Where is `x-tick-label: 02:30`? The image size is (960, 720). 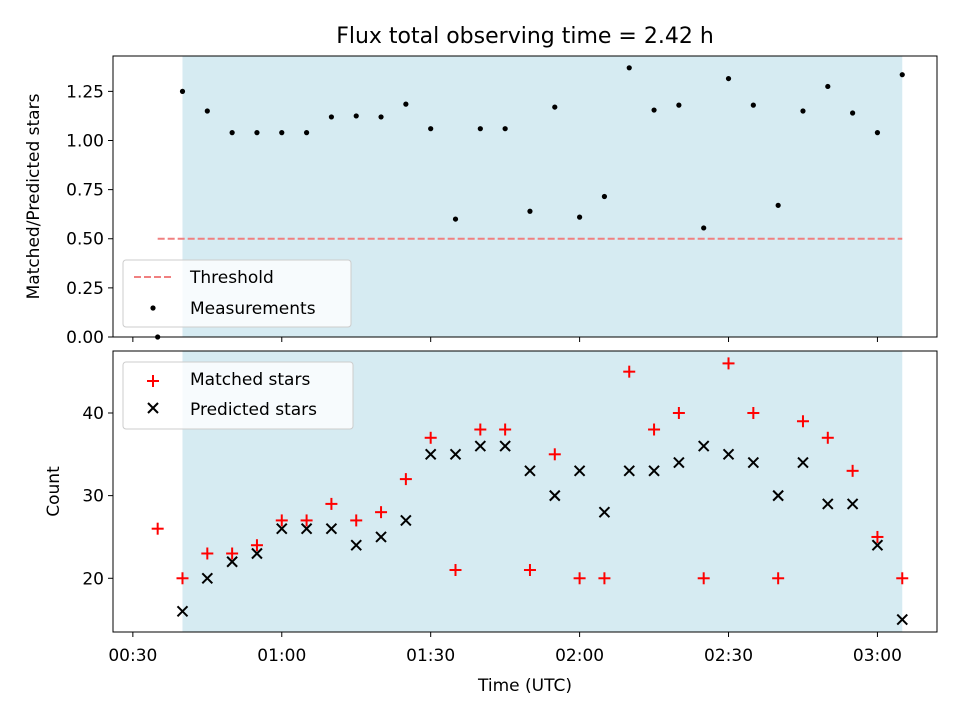 x-tick-label: 02:30 is located at coordinates (728, 656).